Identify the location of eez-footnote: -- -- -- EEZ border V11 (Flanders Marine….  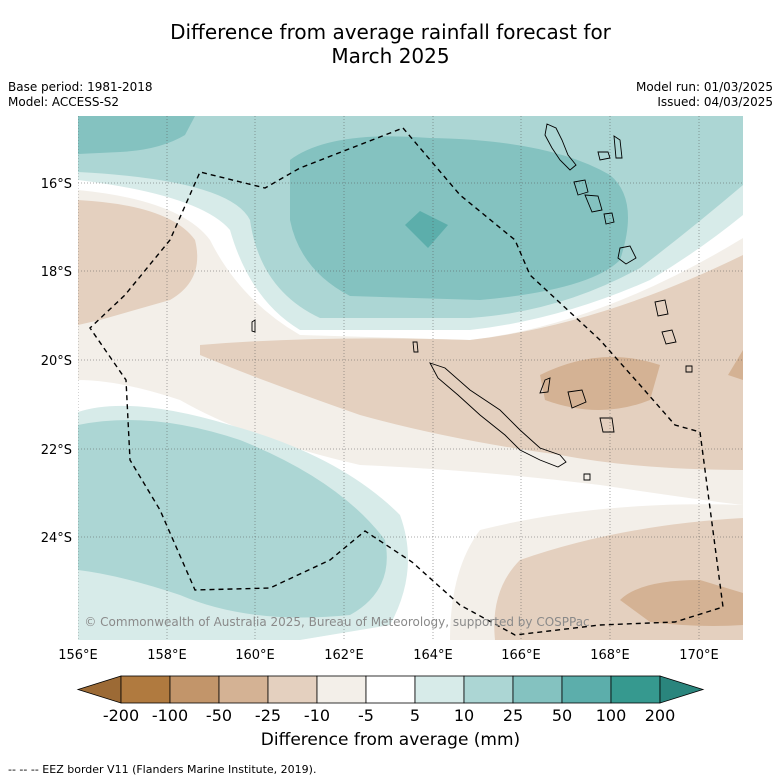
(162, 769).